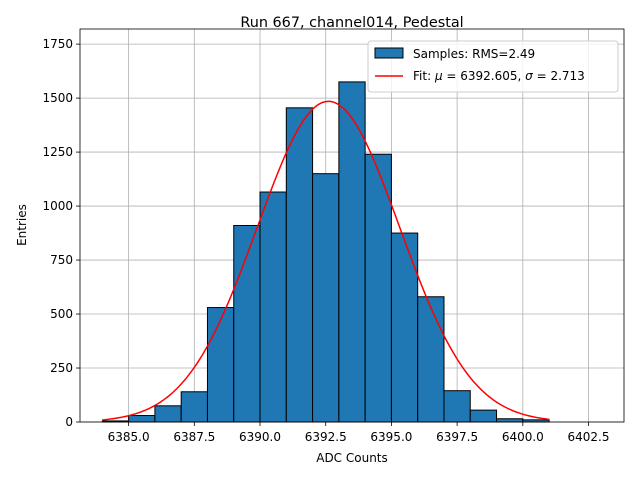 This screenshot has width=640, height=480. Describe the element at coordinates (352, 458) in the screenshot. I see `x-axis-label: ADC Counts` at that location.